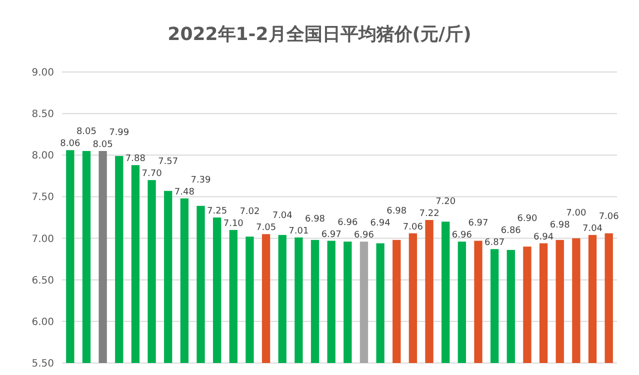  What do you see at coordinates (233, 223) in the screenshot?
I see `data-label: 7.10` at bounding box center [233, 223].